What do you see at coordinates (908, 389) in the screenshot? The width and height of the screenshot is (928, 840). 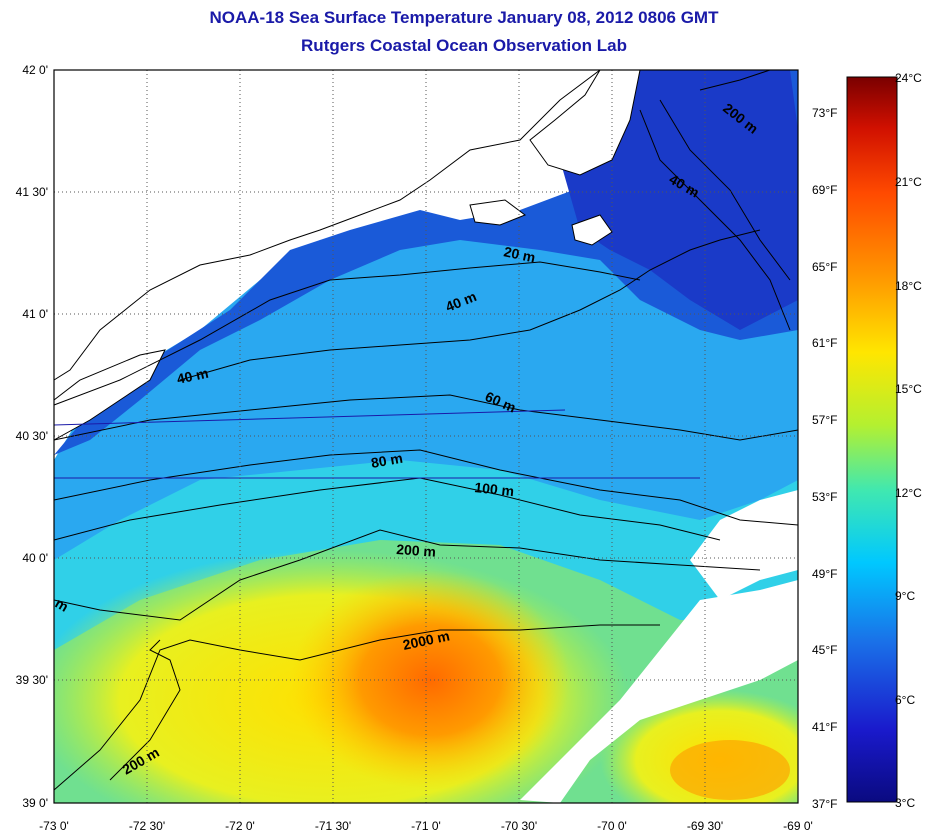 I see `celsius-tick: 15°C` at bounding box center [908, 389].